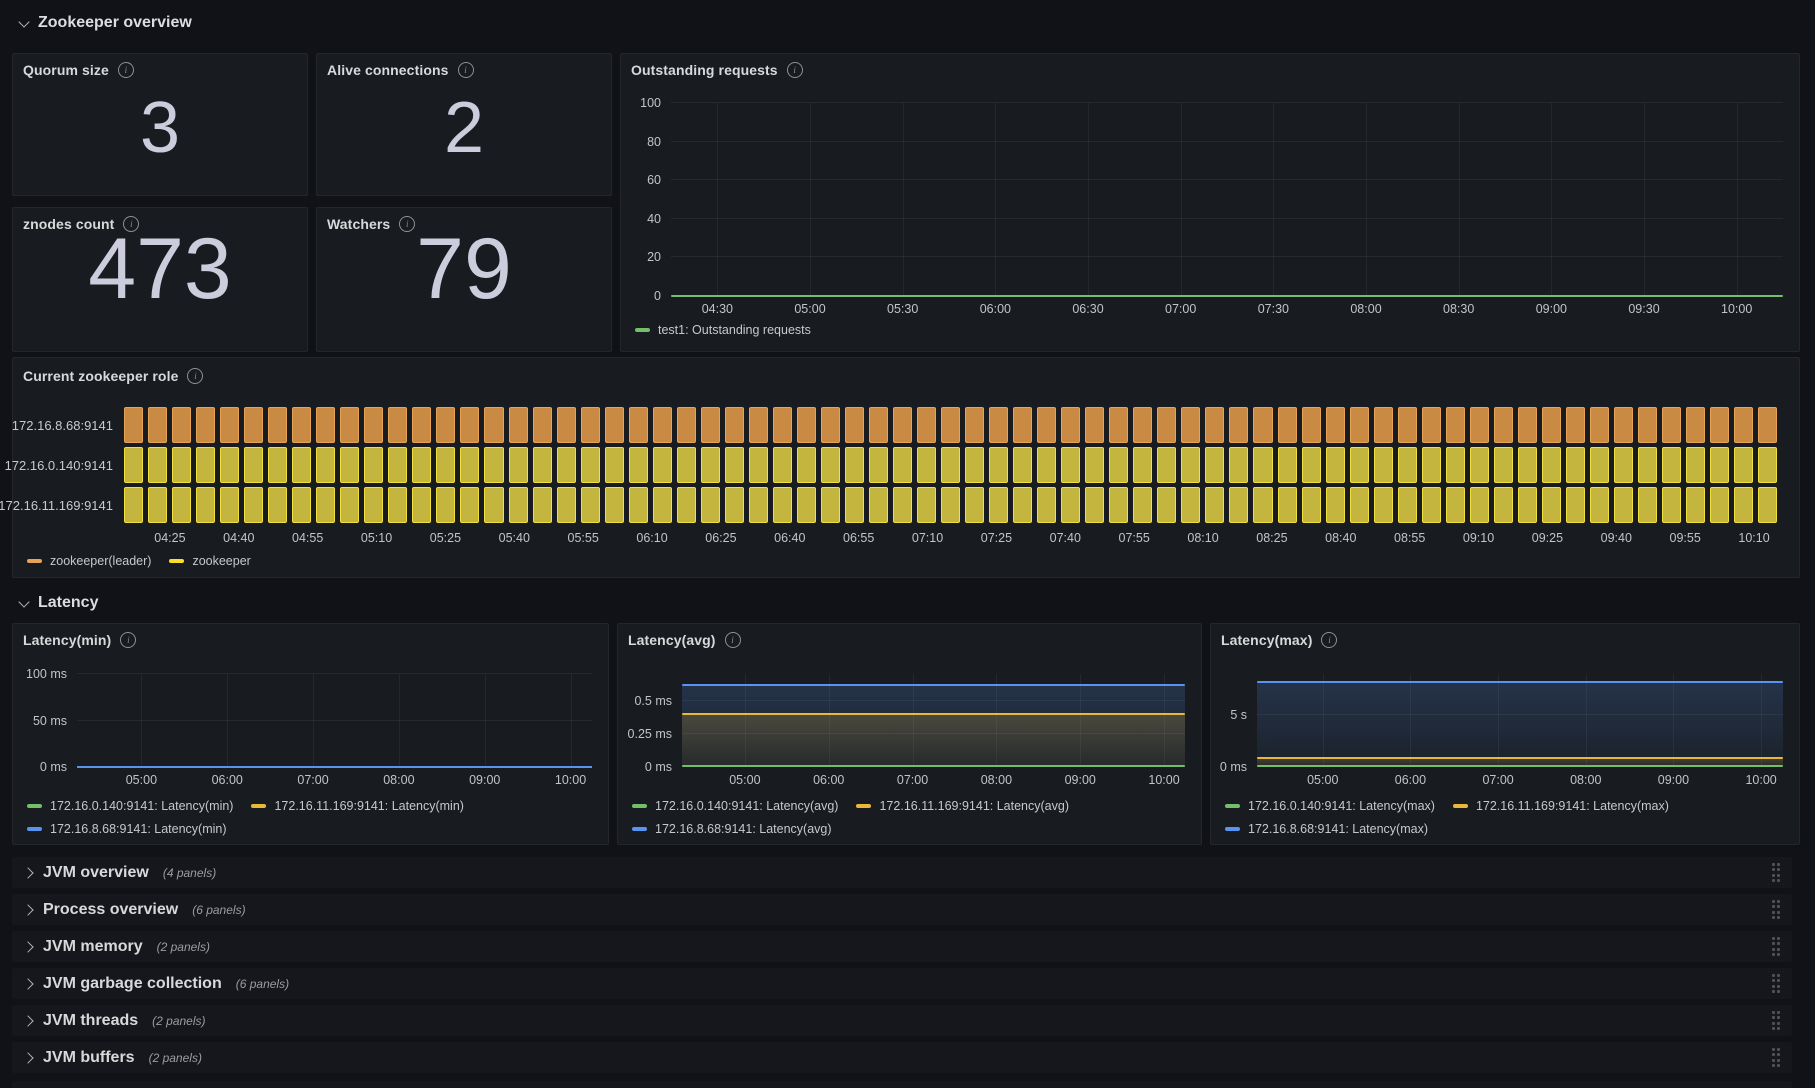 The width and height of the screenshot is (1815, 1088). I want to click on legend-item: test1: Outstanding requests, so click(723, 329).